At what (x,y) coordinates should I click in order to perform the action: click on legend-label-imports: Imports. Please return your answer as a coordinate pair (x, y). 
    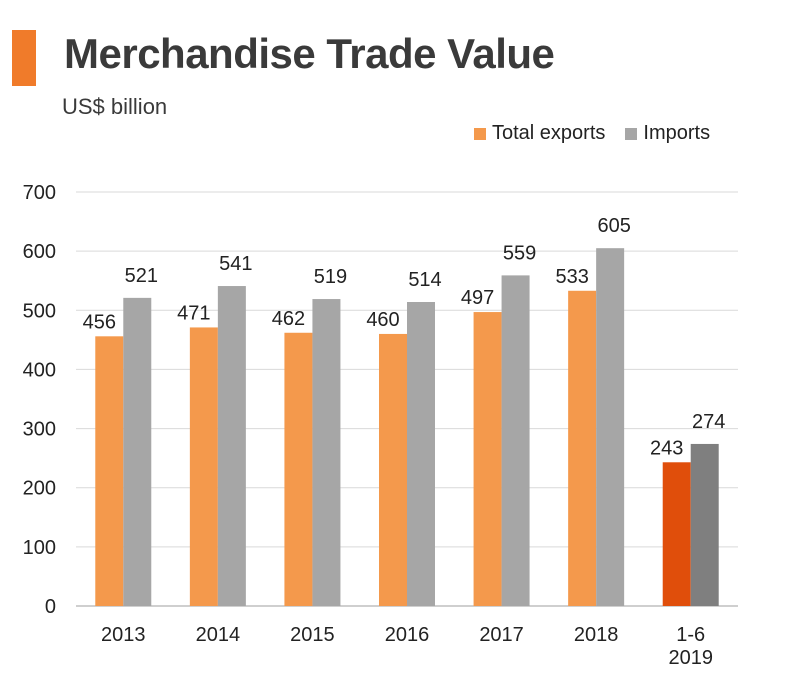
    Looking at the image, I should click on (677, 133).